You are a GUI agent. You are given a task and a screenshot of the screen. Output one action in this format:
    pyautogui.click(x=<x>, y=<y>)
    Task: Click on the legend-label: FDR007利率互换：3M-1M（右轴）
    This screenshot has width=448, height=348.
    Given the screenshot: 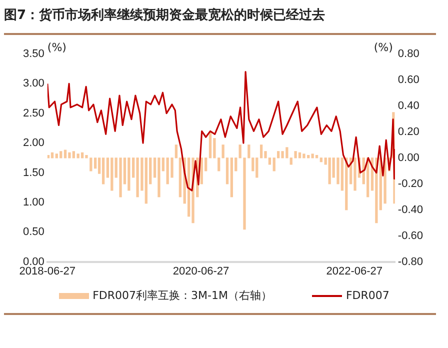 What is the action you would take?
    pyautogui.click(x=182, y=295)
    